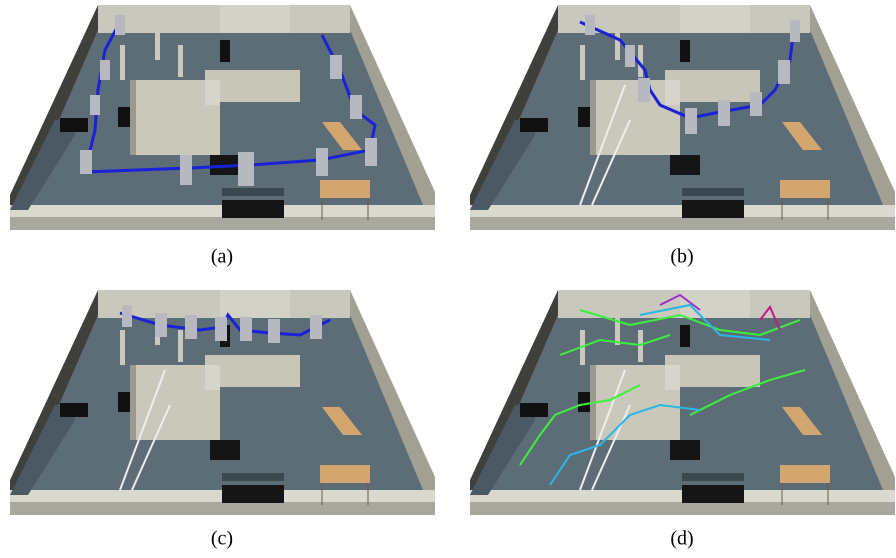 This screenshot has height=558, width=896. I want to click on trajectory, so click(225, 324).